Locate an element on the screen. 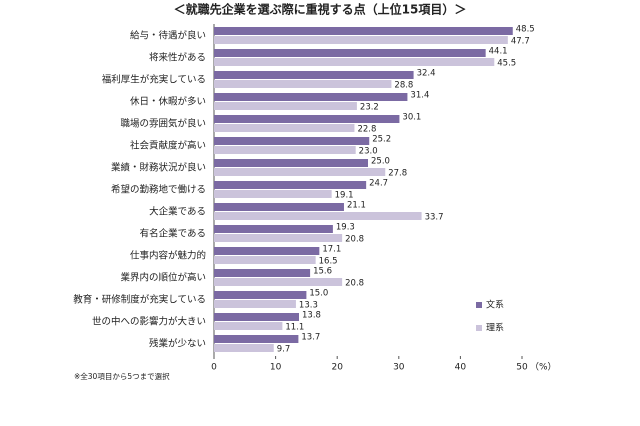  x-tick-label: 20 is located at coordinates (337, 368).